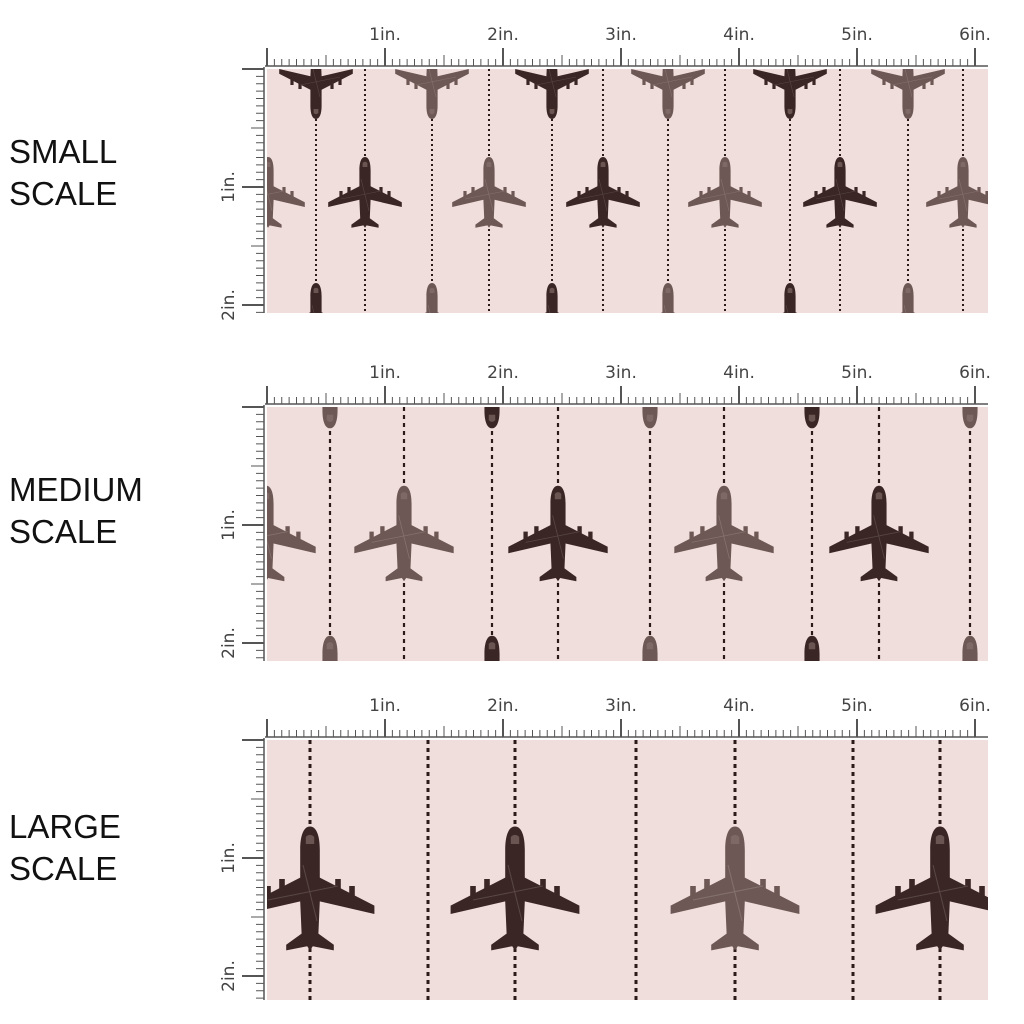 This screenshot has height=1024, width=1024. What do you see at coordinates (76, 511) in the screenshot?
I see `medium-scale-label: MEDIUM SCALE` at bounding box center [76, 511].